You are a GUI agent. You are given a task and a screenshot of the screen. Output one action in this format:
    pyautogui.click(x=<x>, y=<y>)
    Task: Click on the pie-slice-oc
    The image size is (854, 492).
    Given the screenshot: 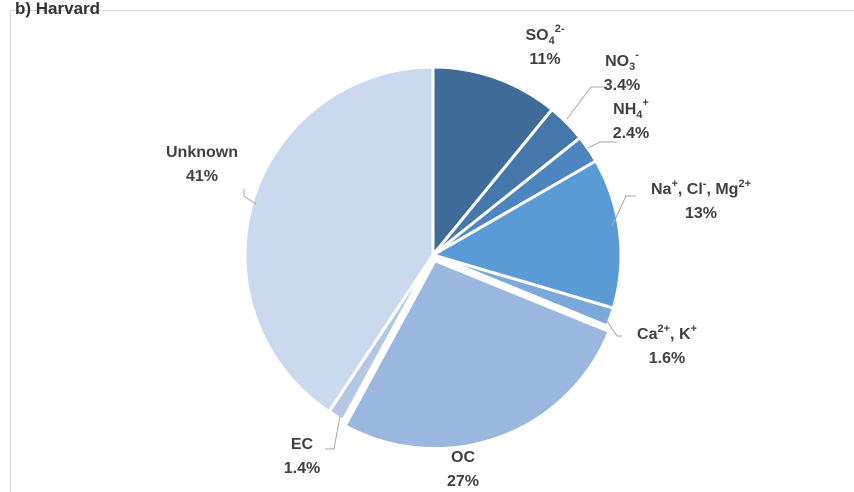 What is the action you would take?
    pyautogui.click(x=477, y=354)
    